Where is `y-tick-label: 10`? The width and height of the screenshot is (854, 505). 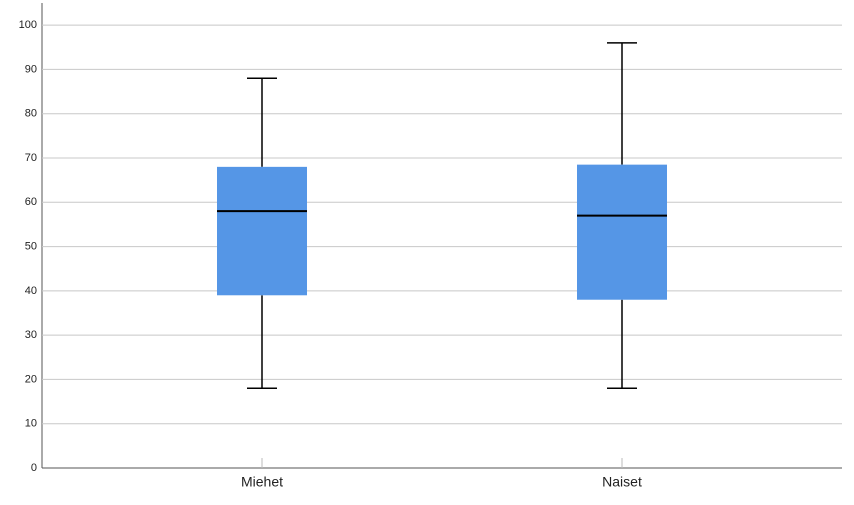 y-tick-label: 10 is located at coordinates (31, 424).